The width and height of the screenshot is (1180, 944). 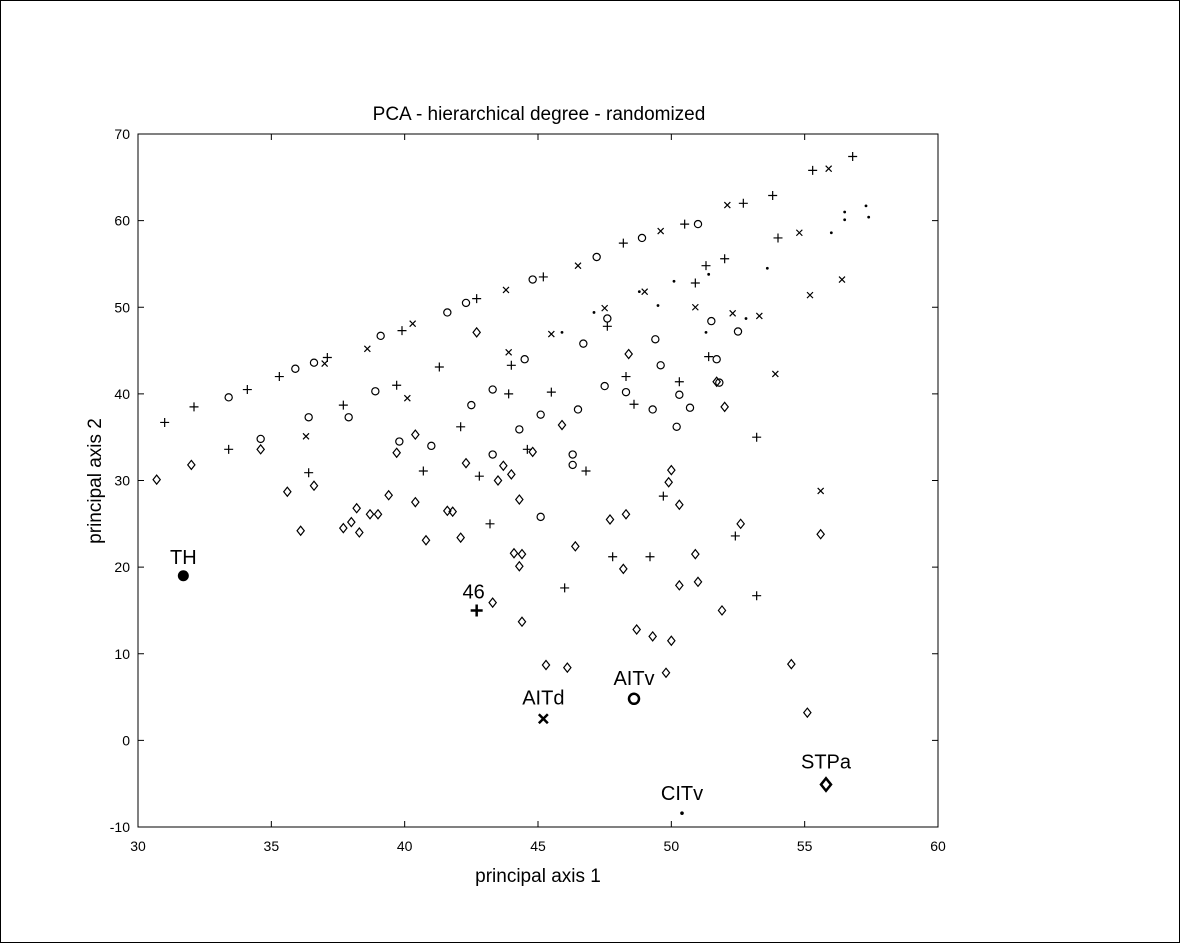 What do you see at coordinates (122, 221) in the screenshot?
I see `y-tick-label: 60` at bounding box center [122, 221].